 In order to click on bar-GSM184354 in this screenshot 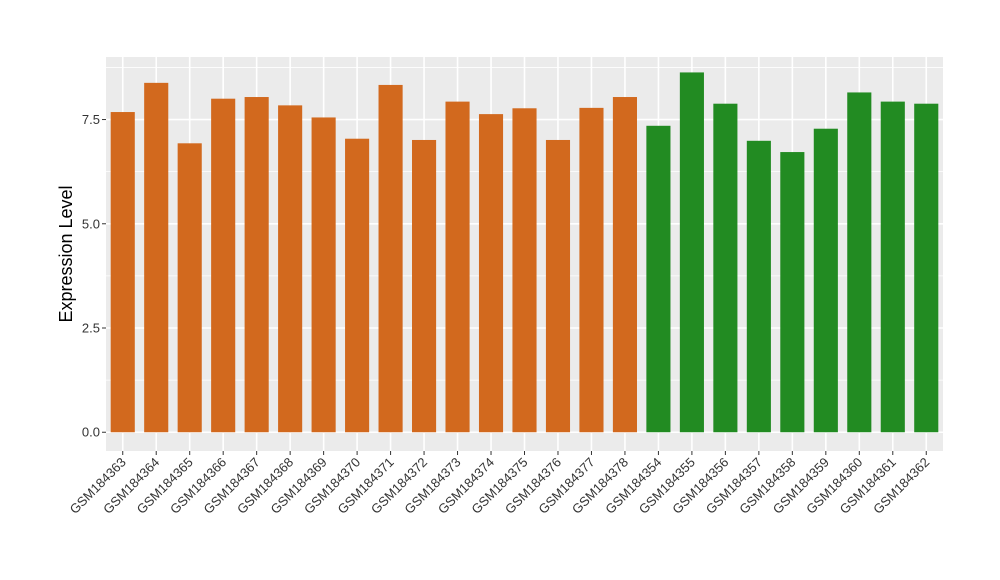, I will do `click(658, 279)`.